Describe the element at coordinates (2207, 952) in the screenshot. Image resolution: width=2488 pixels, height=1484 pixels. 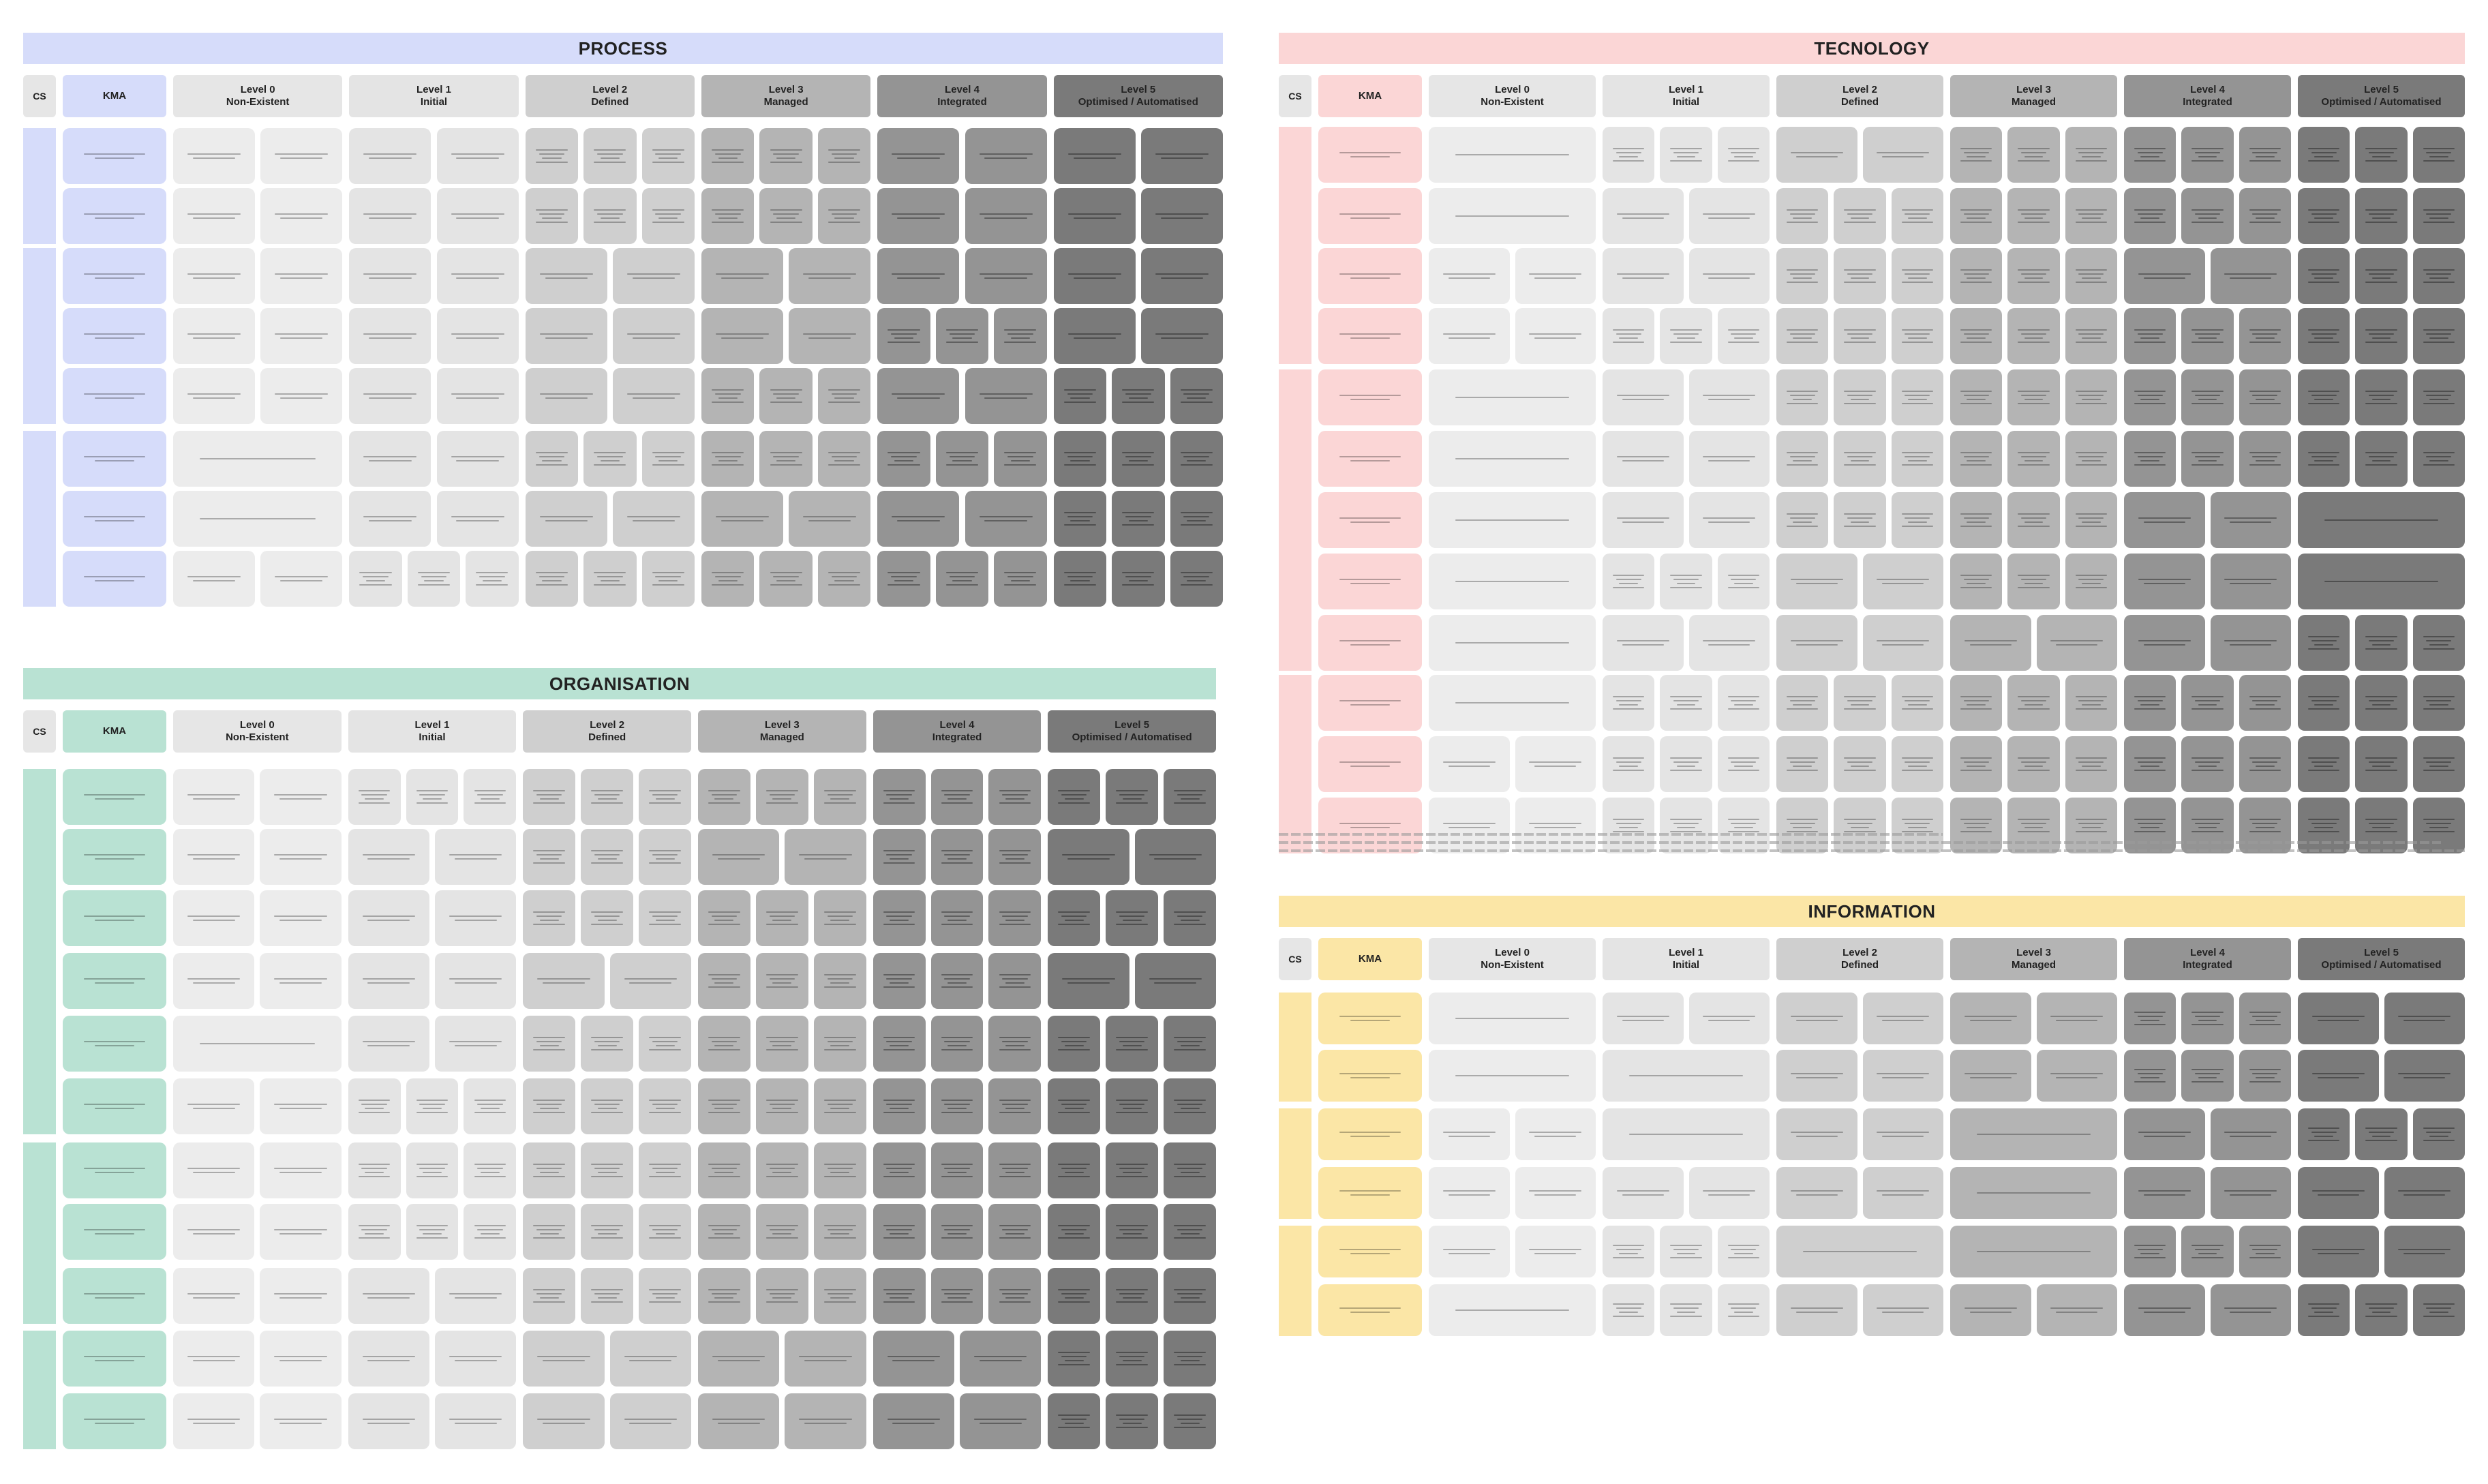
I see `level-name: Level 4` at that location.